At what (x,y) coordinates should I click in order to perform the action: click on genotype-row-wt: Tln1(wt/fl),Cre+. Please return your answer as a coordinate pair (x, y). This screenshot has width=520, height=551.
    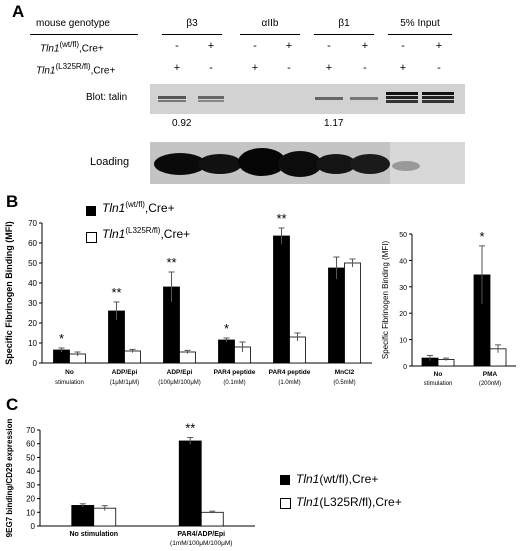
    Looking at the image, I should click on (72, 47).